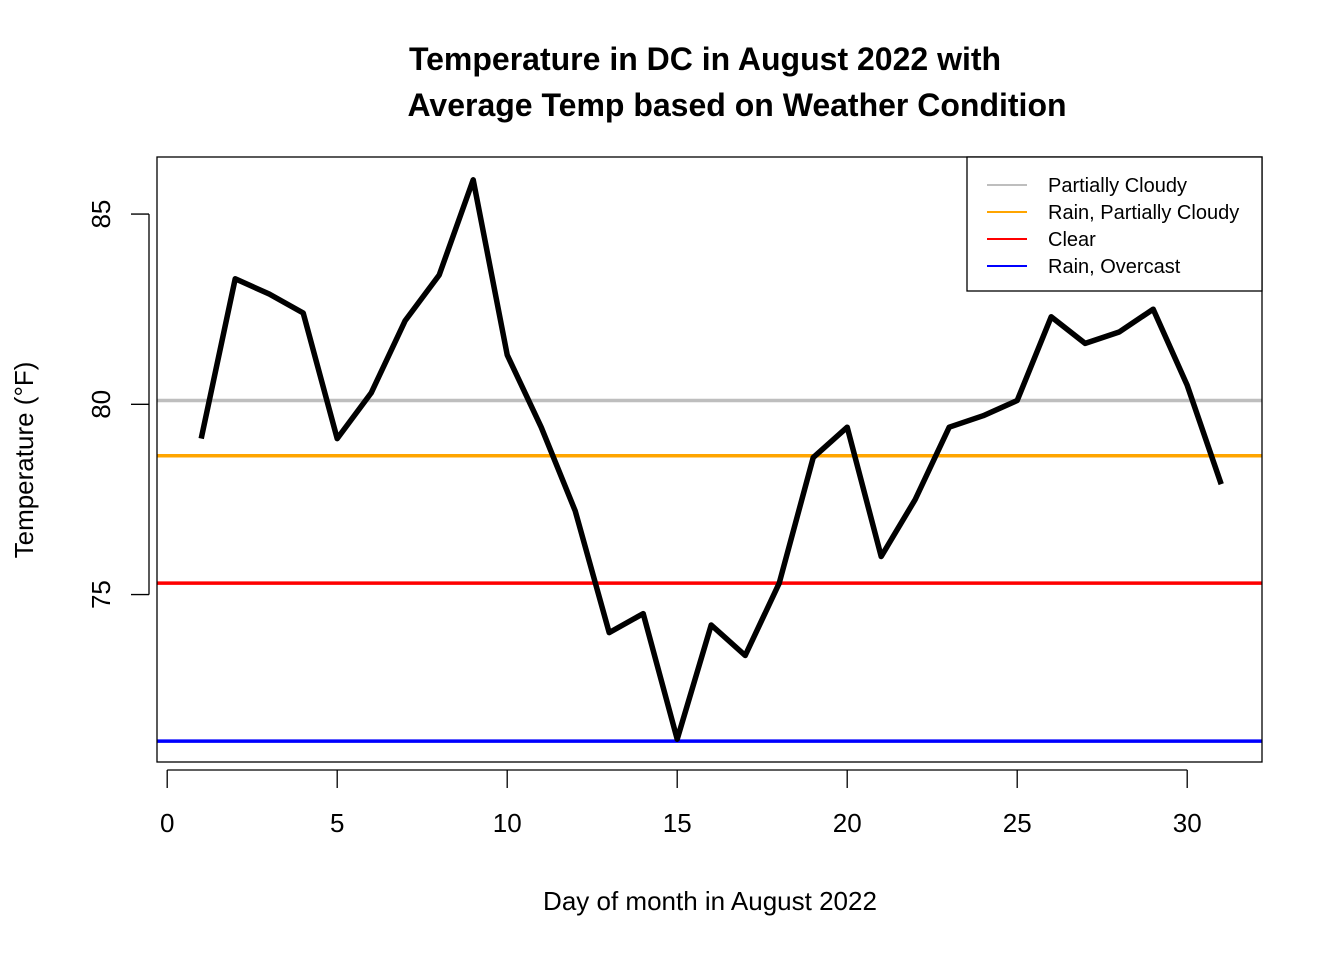 Image resolution: width=1344 pixels, height=960 pixels. What do you see at coordinates (847, 823) in the screenshot?
I see `x-tick-label-20: 20` at bounding box center [847, 823].